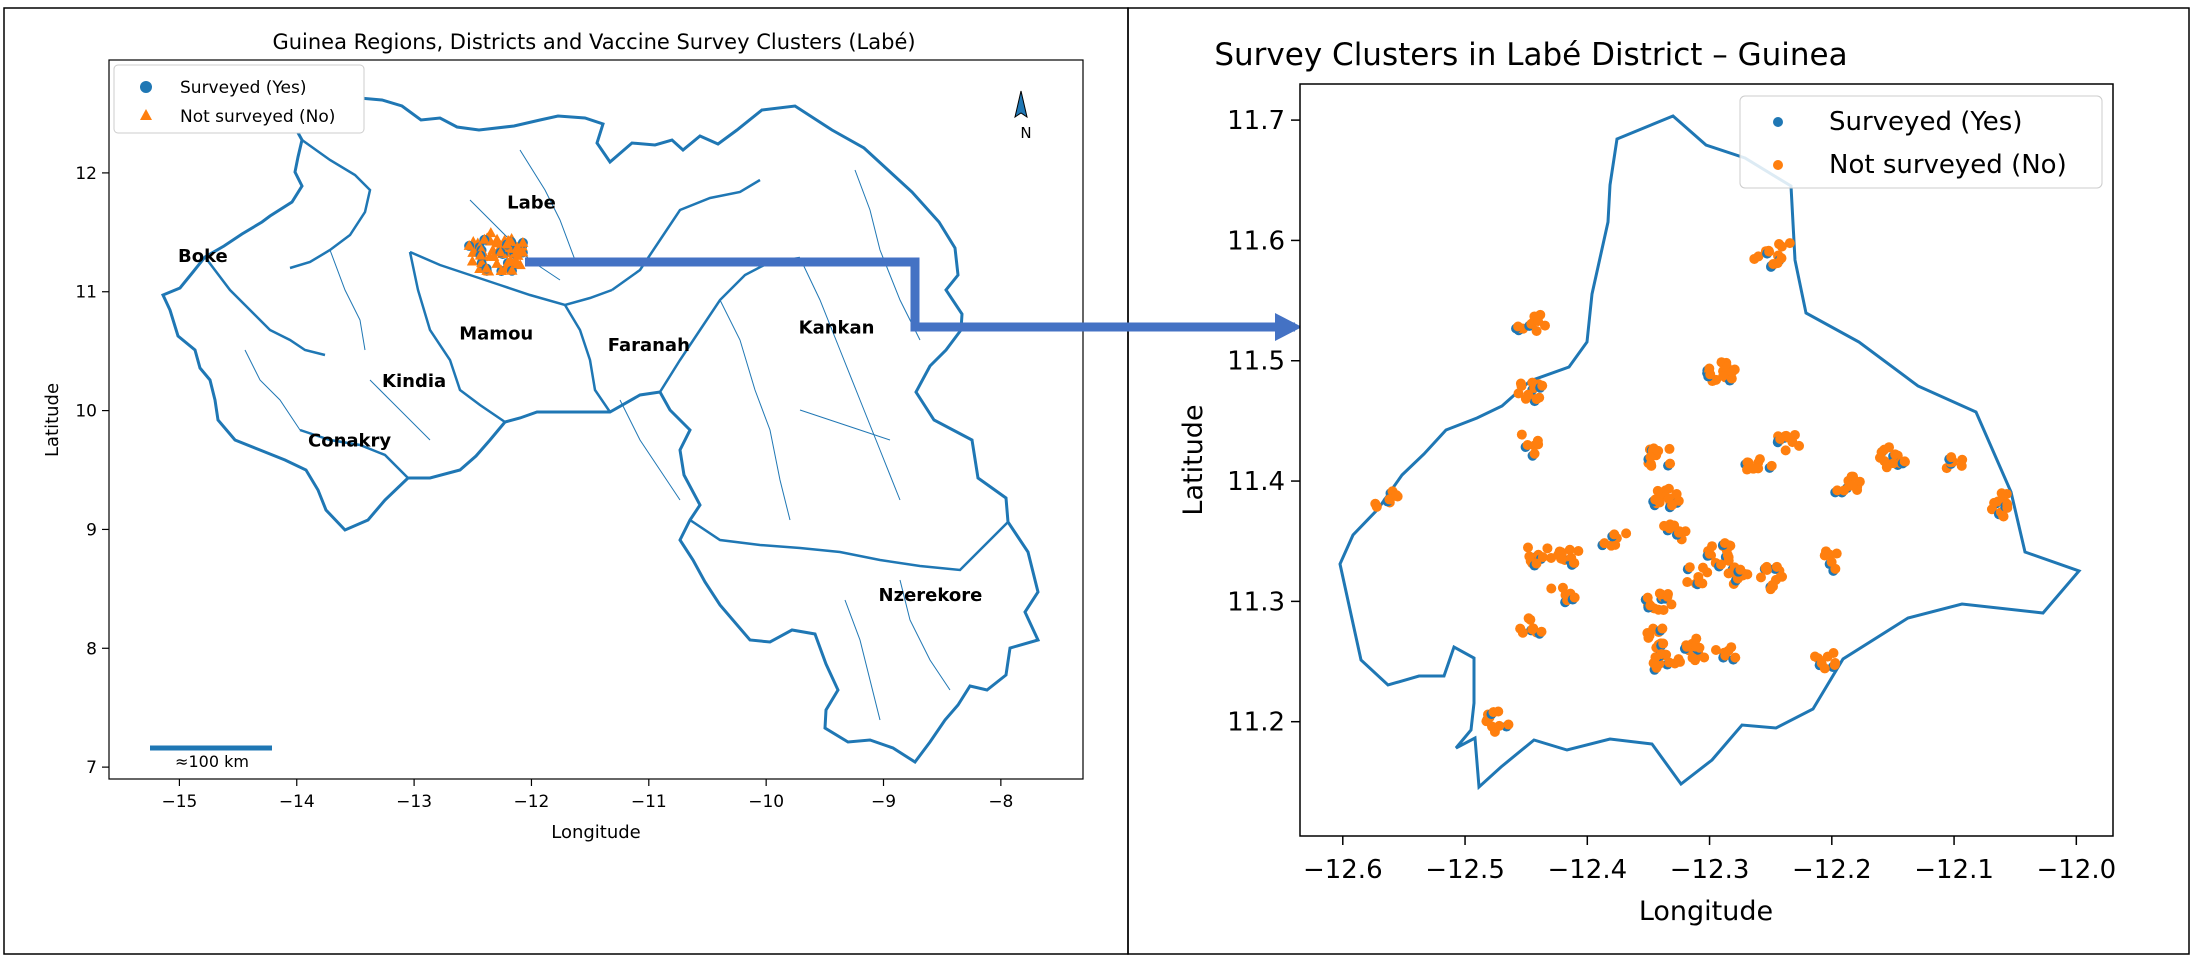  I want to click on right-legend-no-marker, so click(1778, 165).